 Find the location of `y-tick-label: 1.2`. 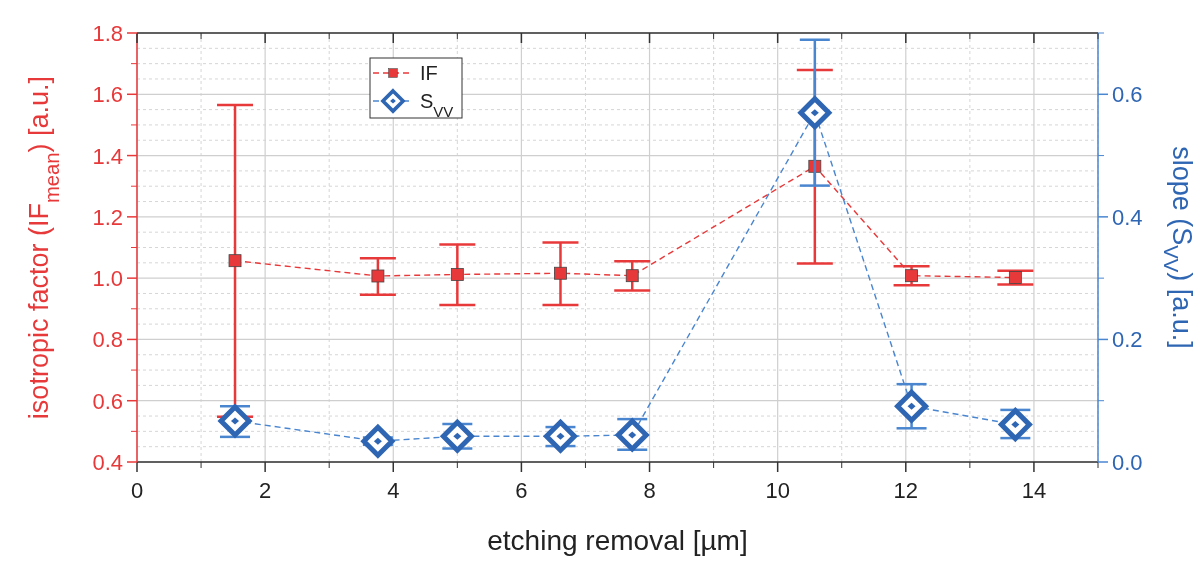

y-tick-label: 1.2 is located at coordinates (107, 217).